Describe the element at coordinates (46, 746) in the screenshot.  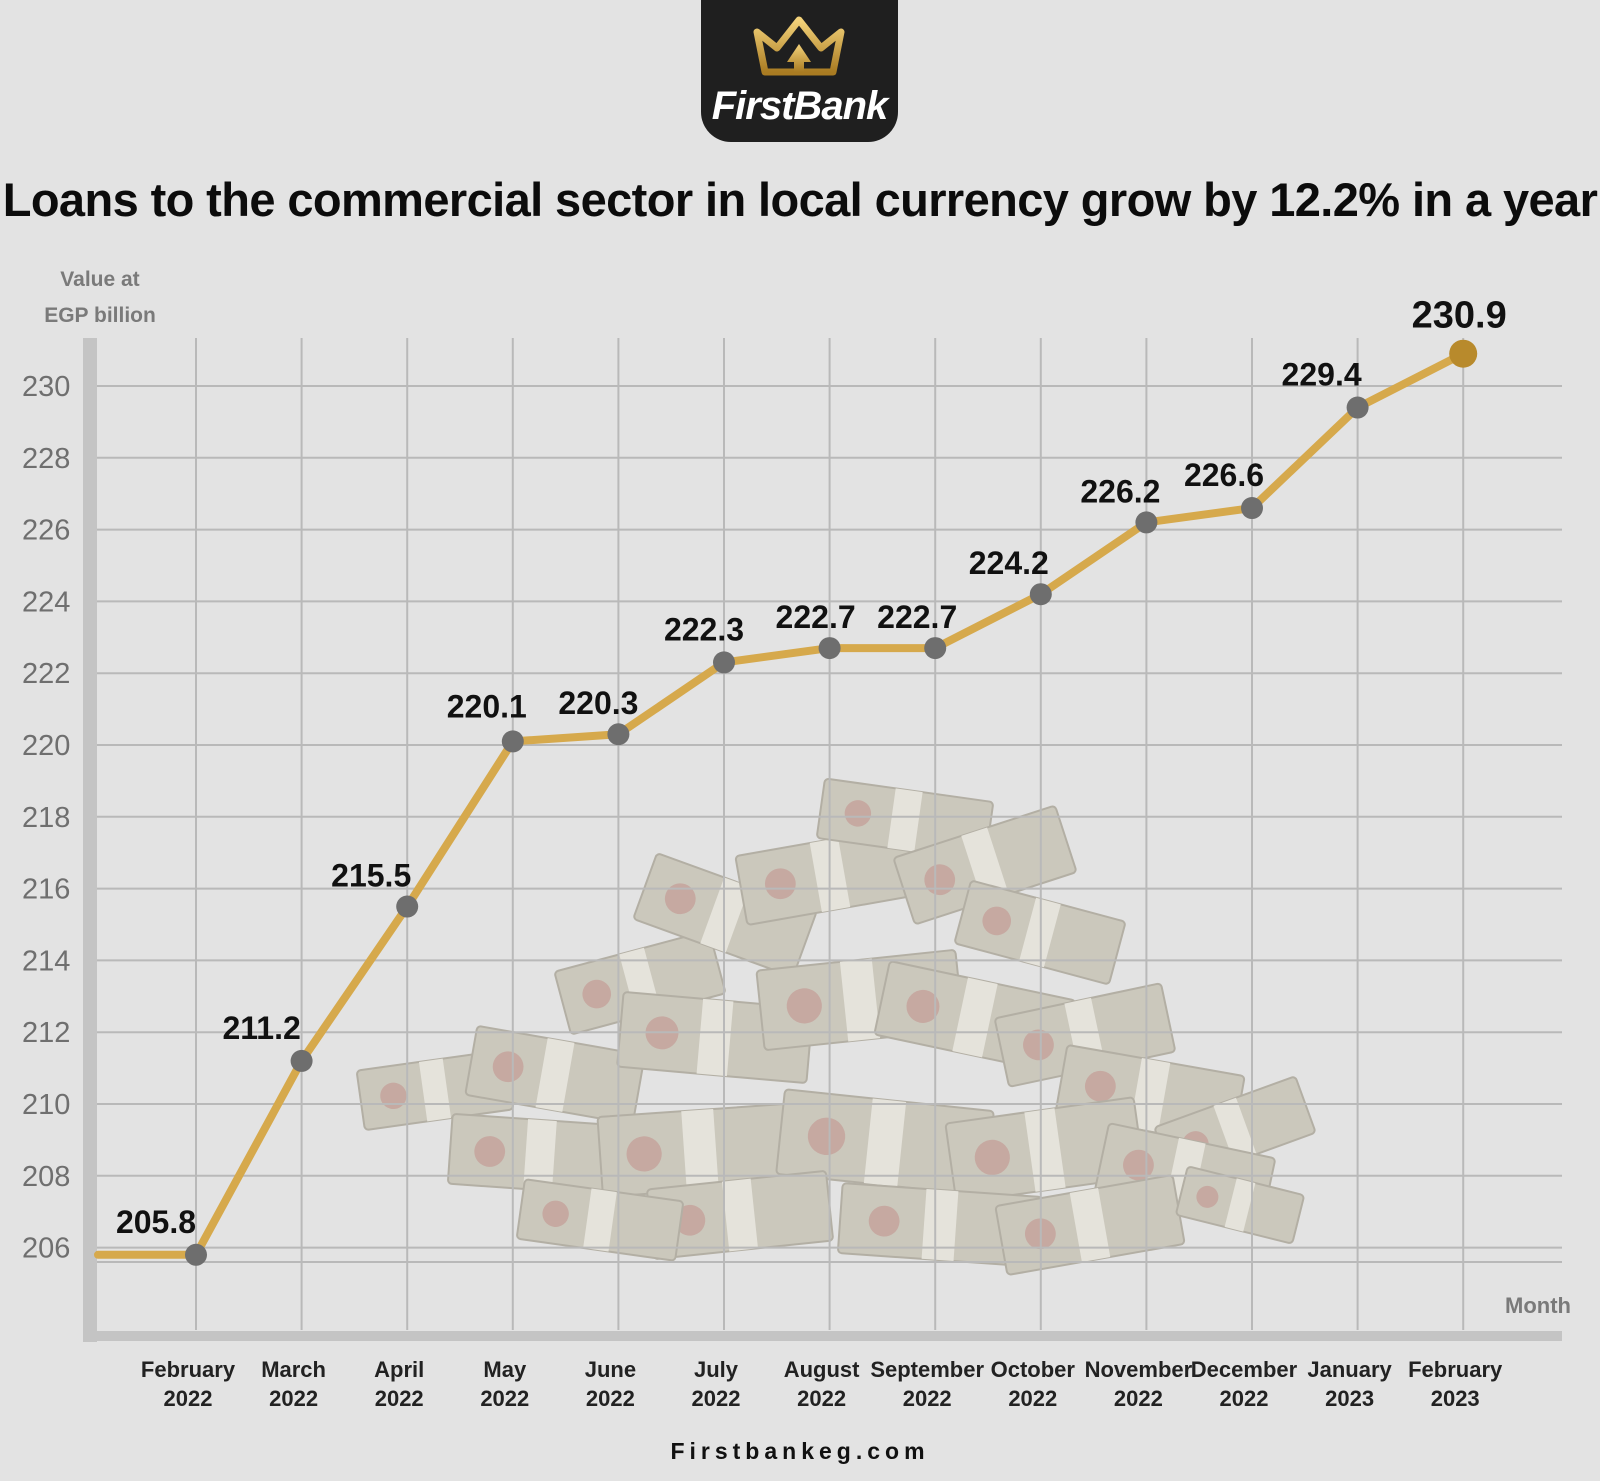
I see `y-tick-label: 220` at that location.